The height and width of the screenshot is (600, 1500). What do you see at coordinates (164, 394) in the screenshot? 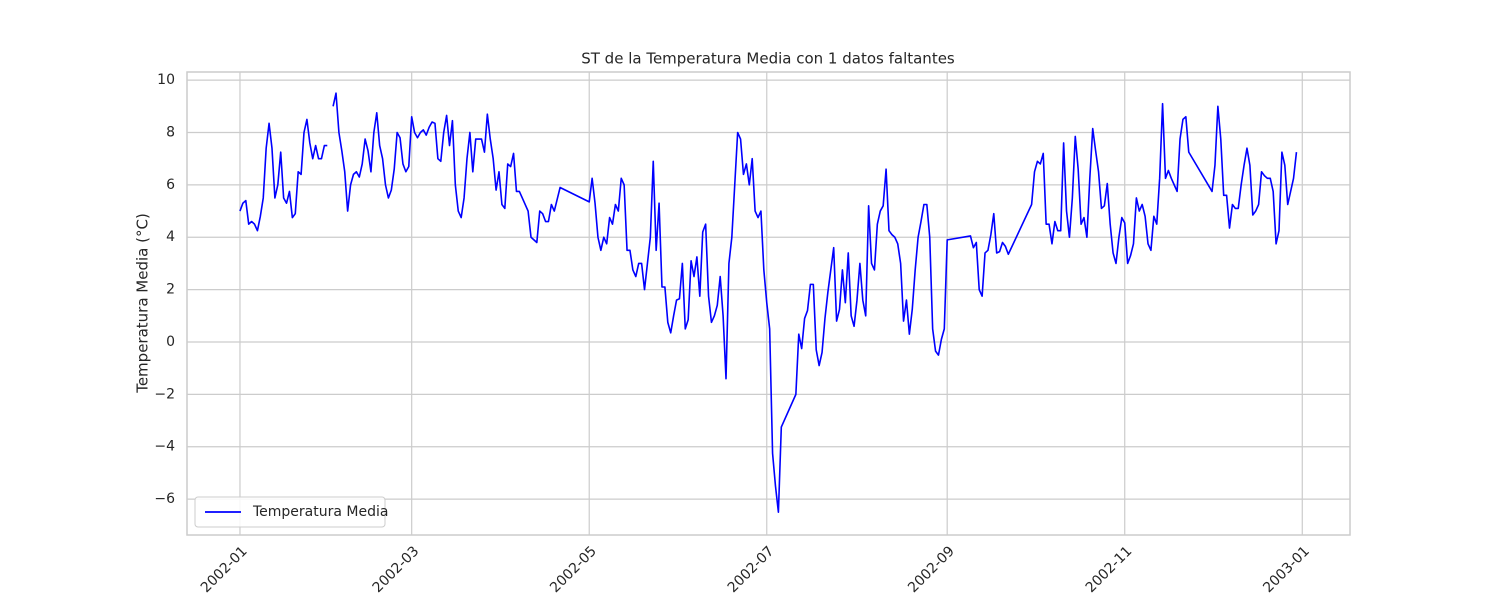
I see `y-tick-label: −2` at bounding box center [164, 394].